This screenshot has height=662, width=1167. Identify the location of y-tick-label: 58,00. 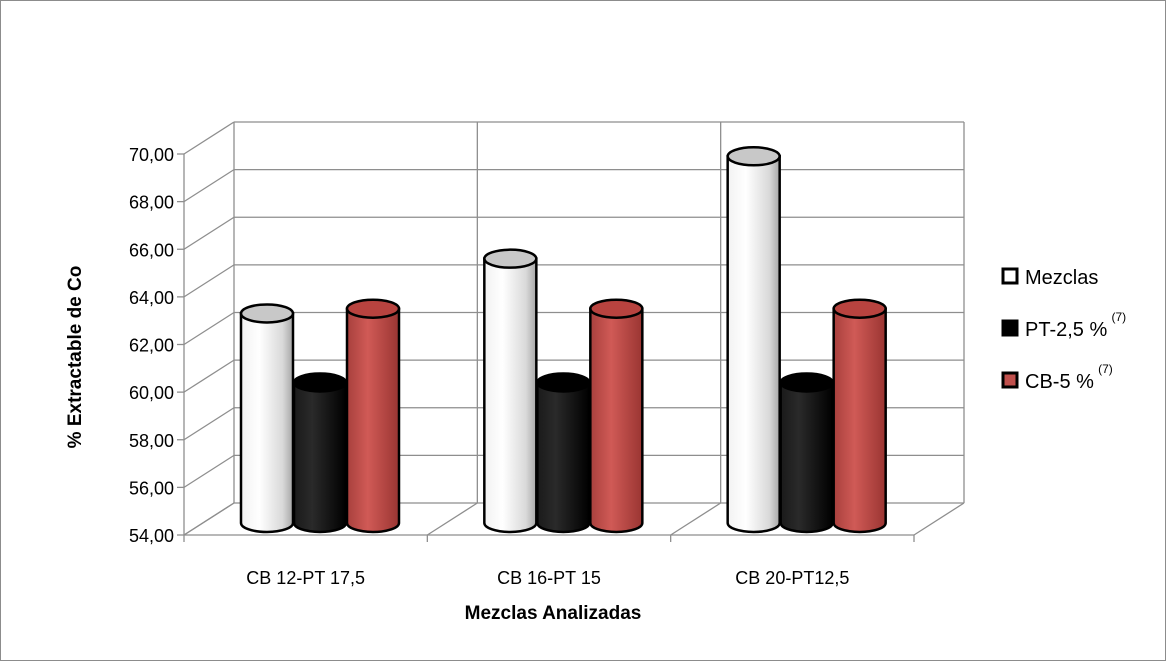
(151, 441).